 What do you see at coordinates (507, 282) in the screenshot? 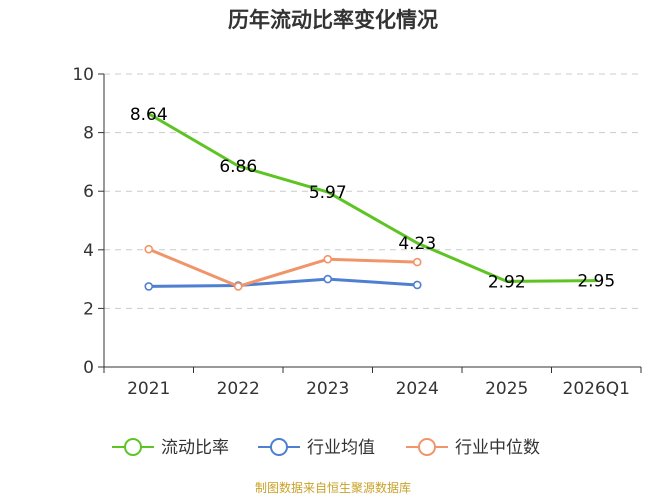
I see `data-label: 2.92` at bounding box center [507, 282].